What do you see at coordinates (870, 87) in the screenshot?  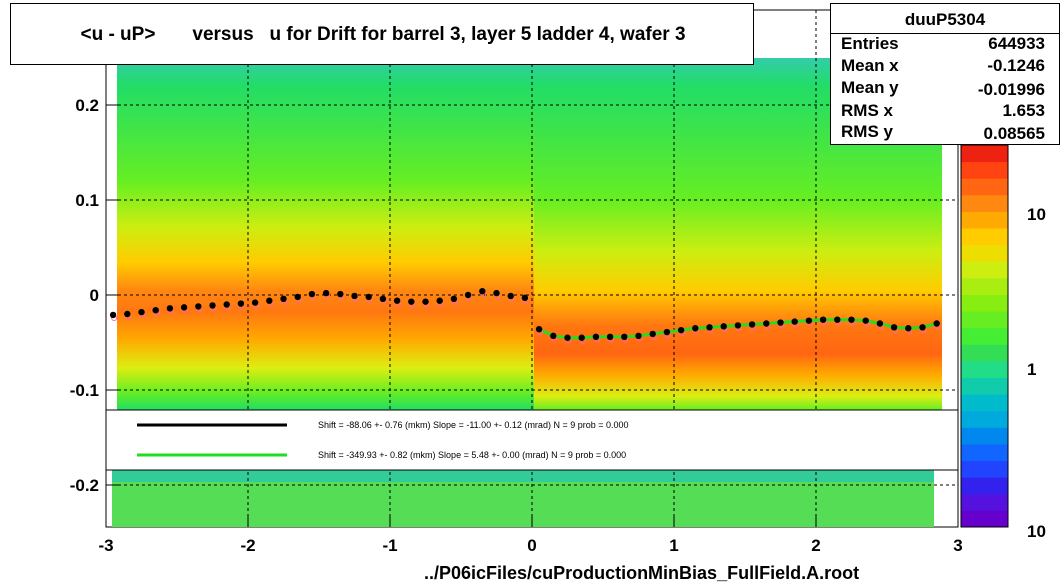 I see `stats-label-meany: Mean y` at bounding box center [870, 87].